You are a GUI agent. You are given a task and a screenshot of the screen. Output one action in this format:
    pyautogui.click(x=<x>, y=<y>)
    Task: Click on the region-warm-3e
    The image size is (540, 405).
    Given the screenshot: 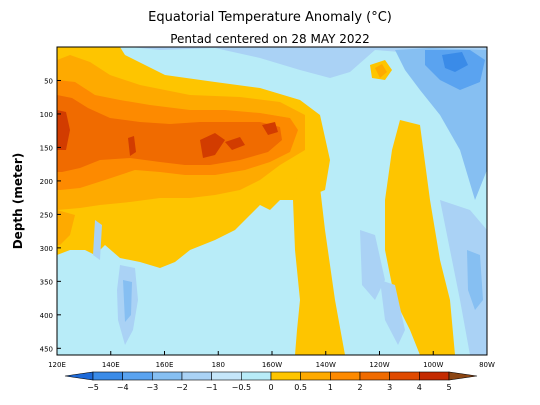 What is the action you would take?
    pyautogui.click(x=270, y=128)
    